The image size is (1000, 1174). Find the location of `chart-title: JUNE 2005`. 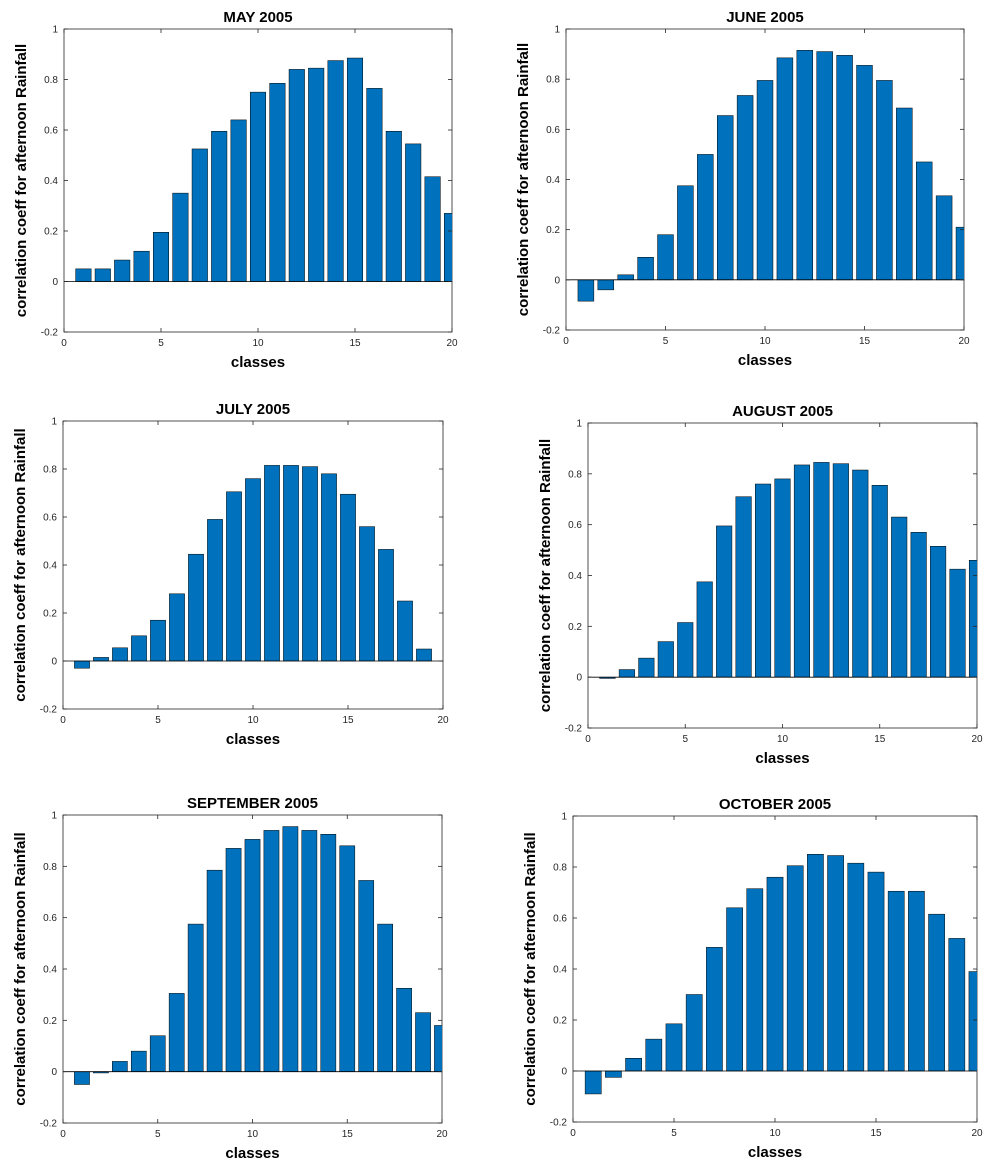

chart-title: JUNE 2005 is located at coordinates (765, 17).